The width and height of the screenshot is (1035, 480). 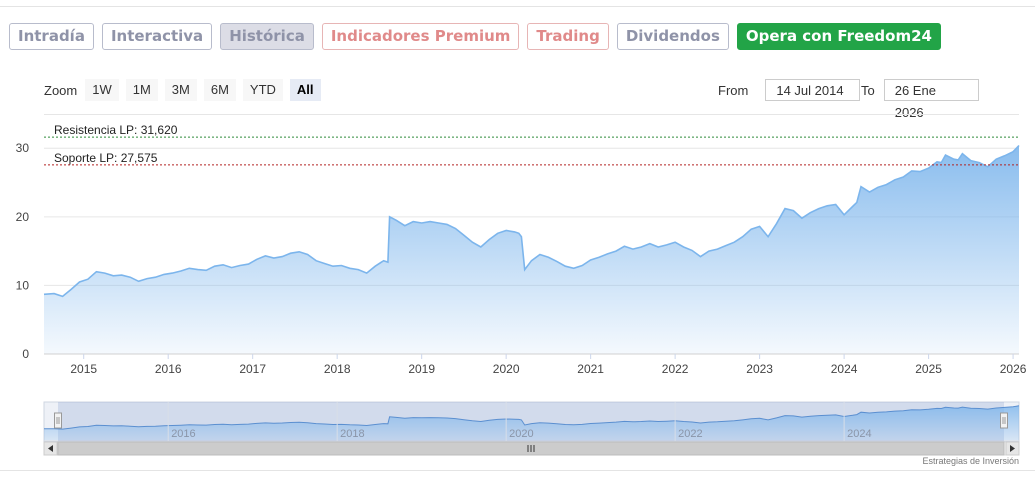 What do you see at coordinates (168, 369) in the screenshot?
I see `x-tick-label: 2016` at bounding box center [168, 369].